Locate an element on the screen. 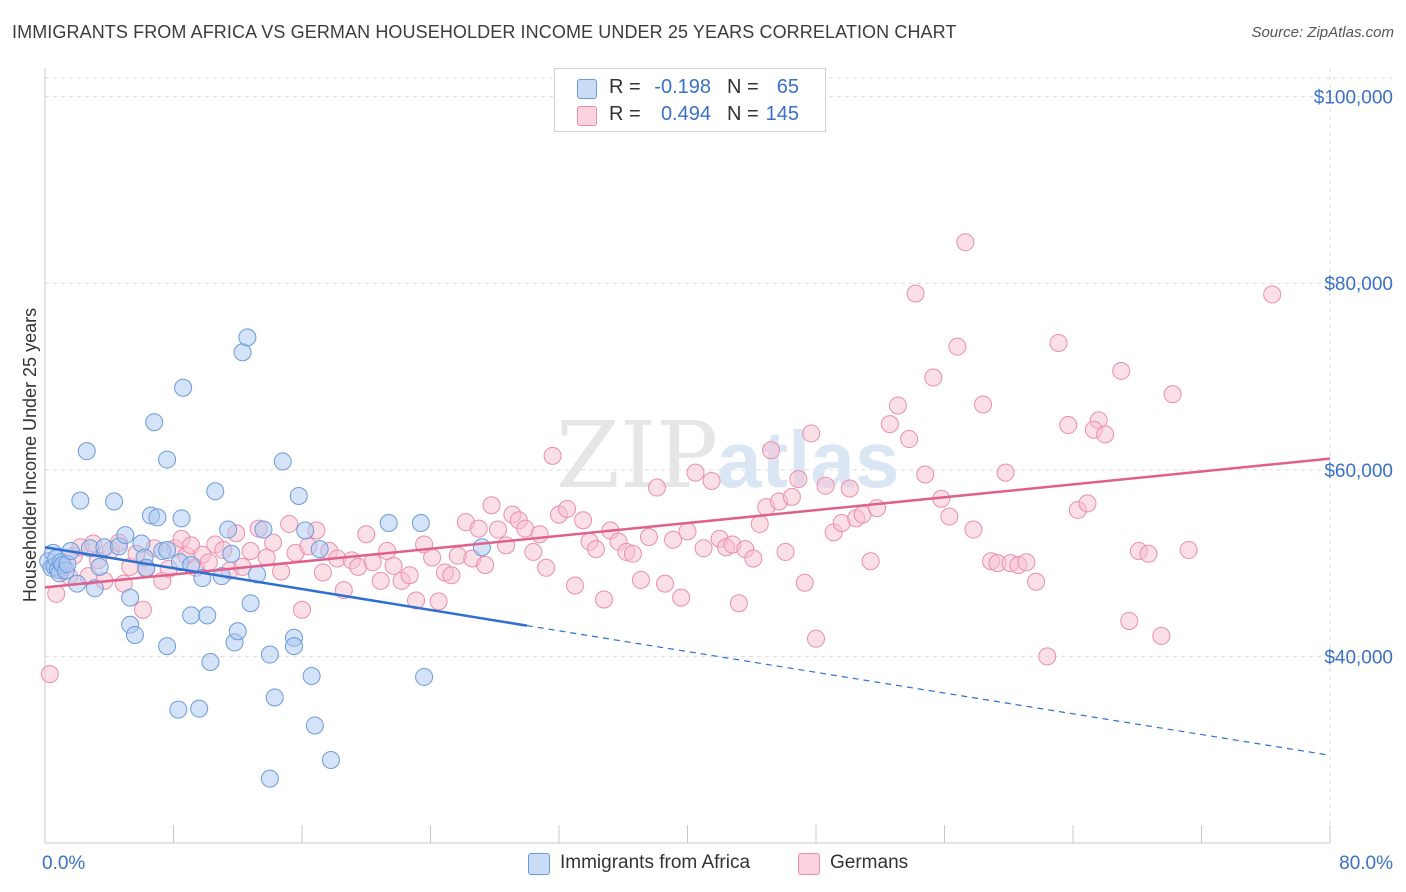 This screenshot has height=892, width=1406. n-label: N = is located at coordinates (743, 87).